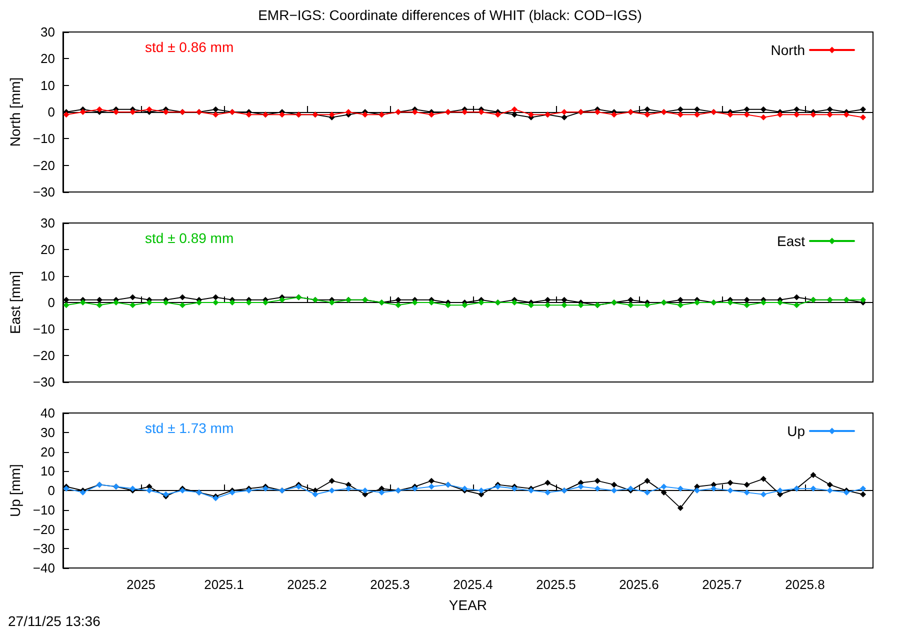  Describe the element at coordinates (189, 238) in the screenshot. I see `annotation: std ± 0.89 mm` at that location.